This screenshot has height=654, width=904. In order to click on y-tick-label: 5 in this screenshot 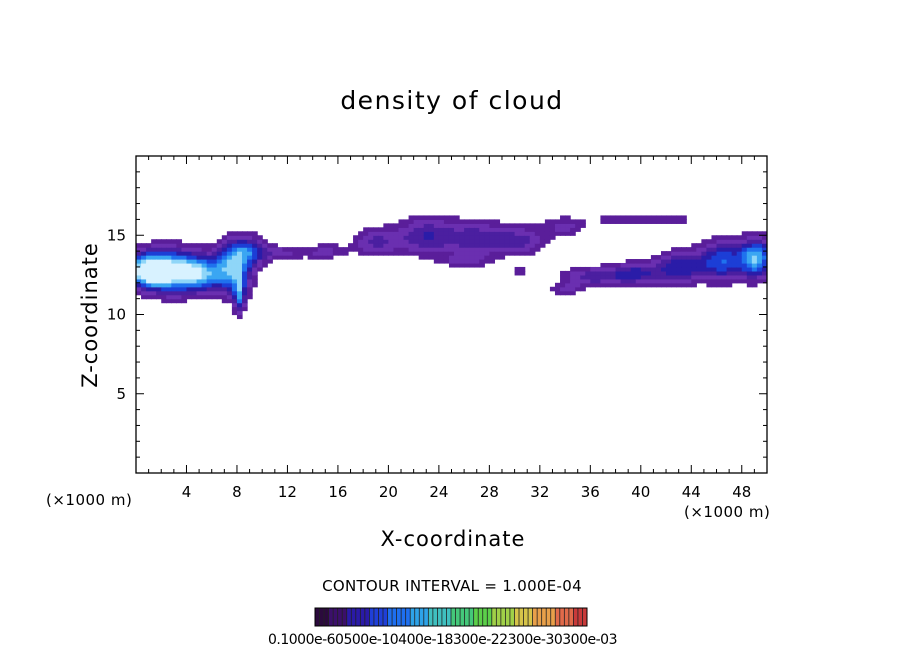, I will do `click(121, 394)`.